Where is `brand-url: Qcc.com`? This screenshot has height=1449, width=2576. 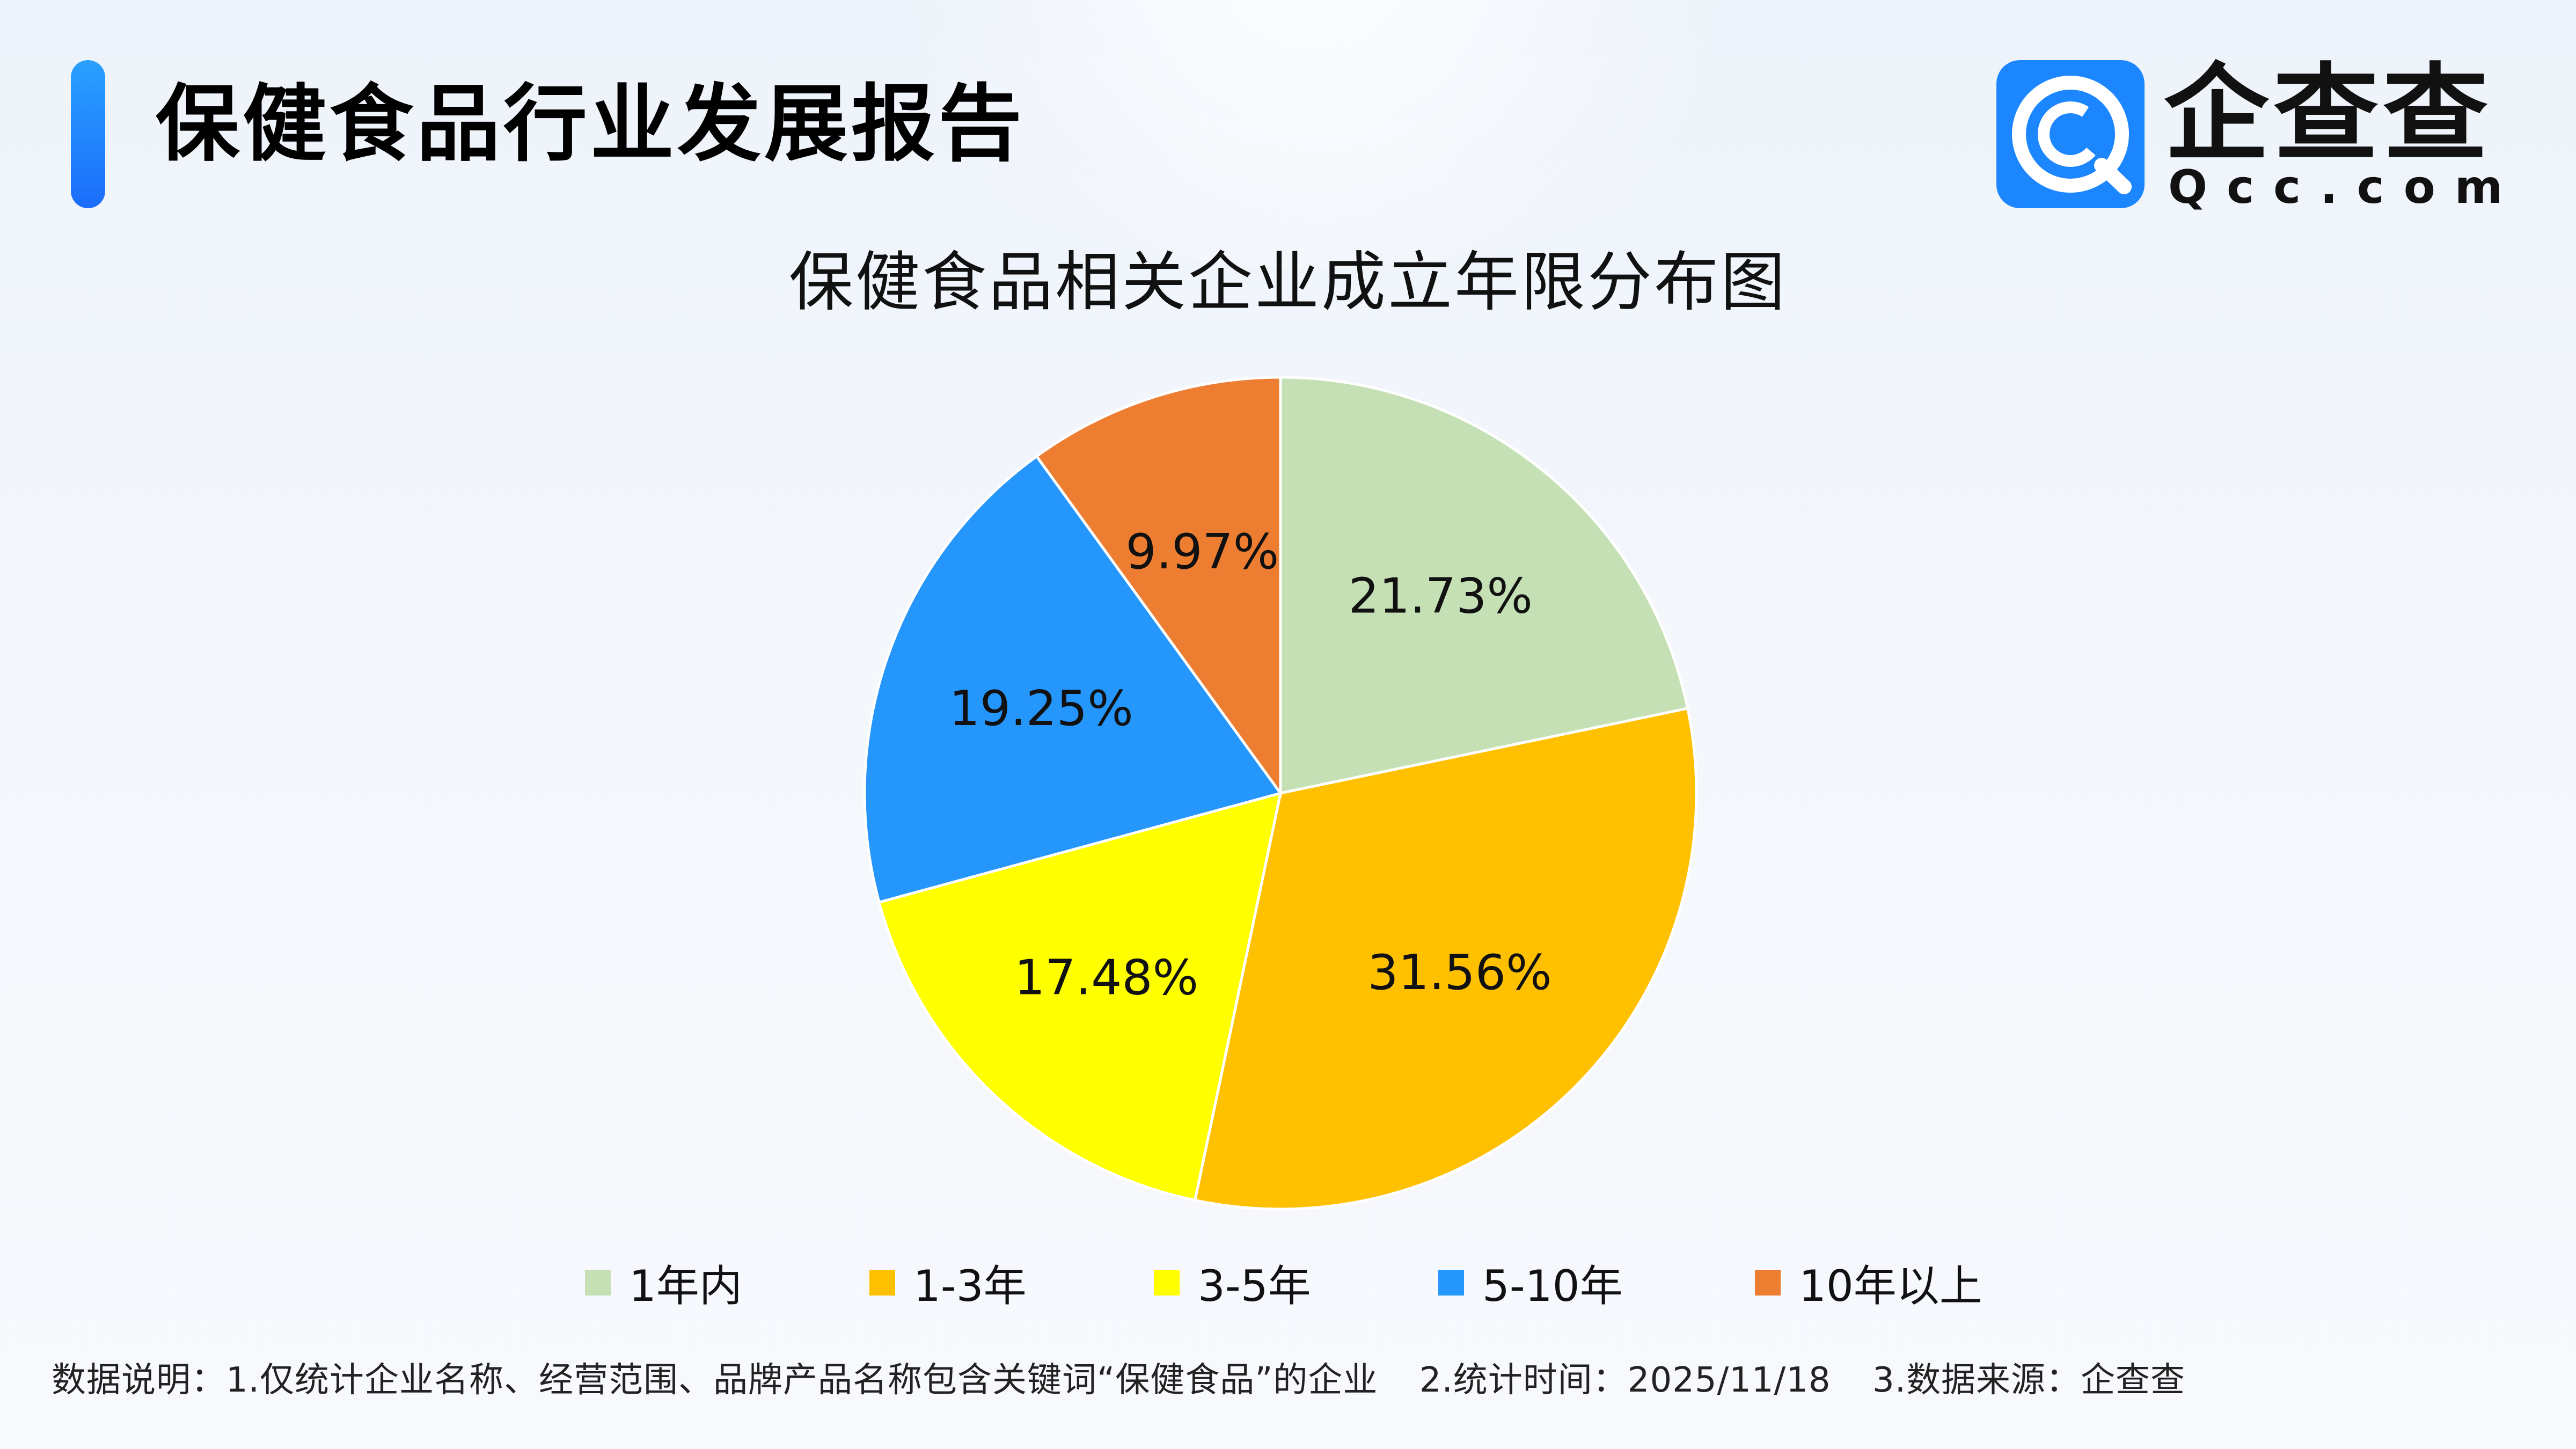 brand-url: Qcc.com is located at coordinates (2345, 187).